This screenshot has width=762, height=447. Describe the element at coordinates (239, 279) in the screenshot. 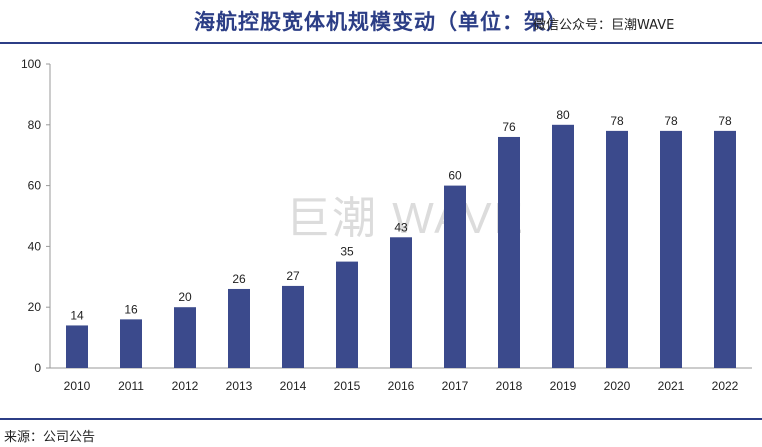

I see `data-label: 26` at that location.